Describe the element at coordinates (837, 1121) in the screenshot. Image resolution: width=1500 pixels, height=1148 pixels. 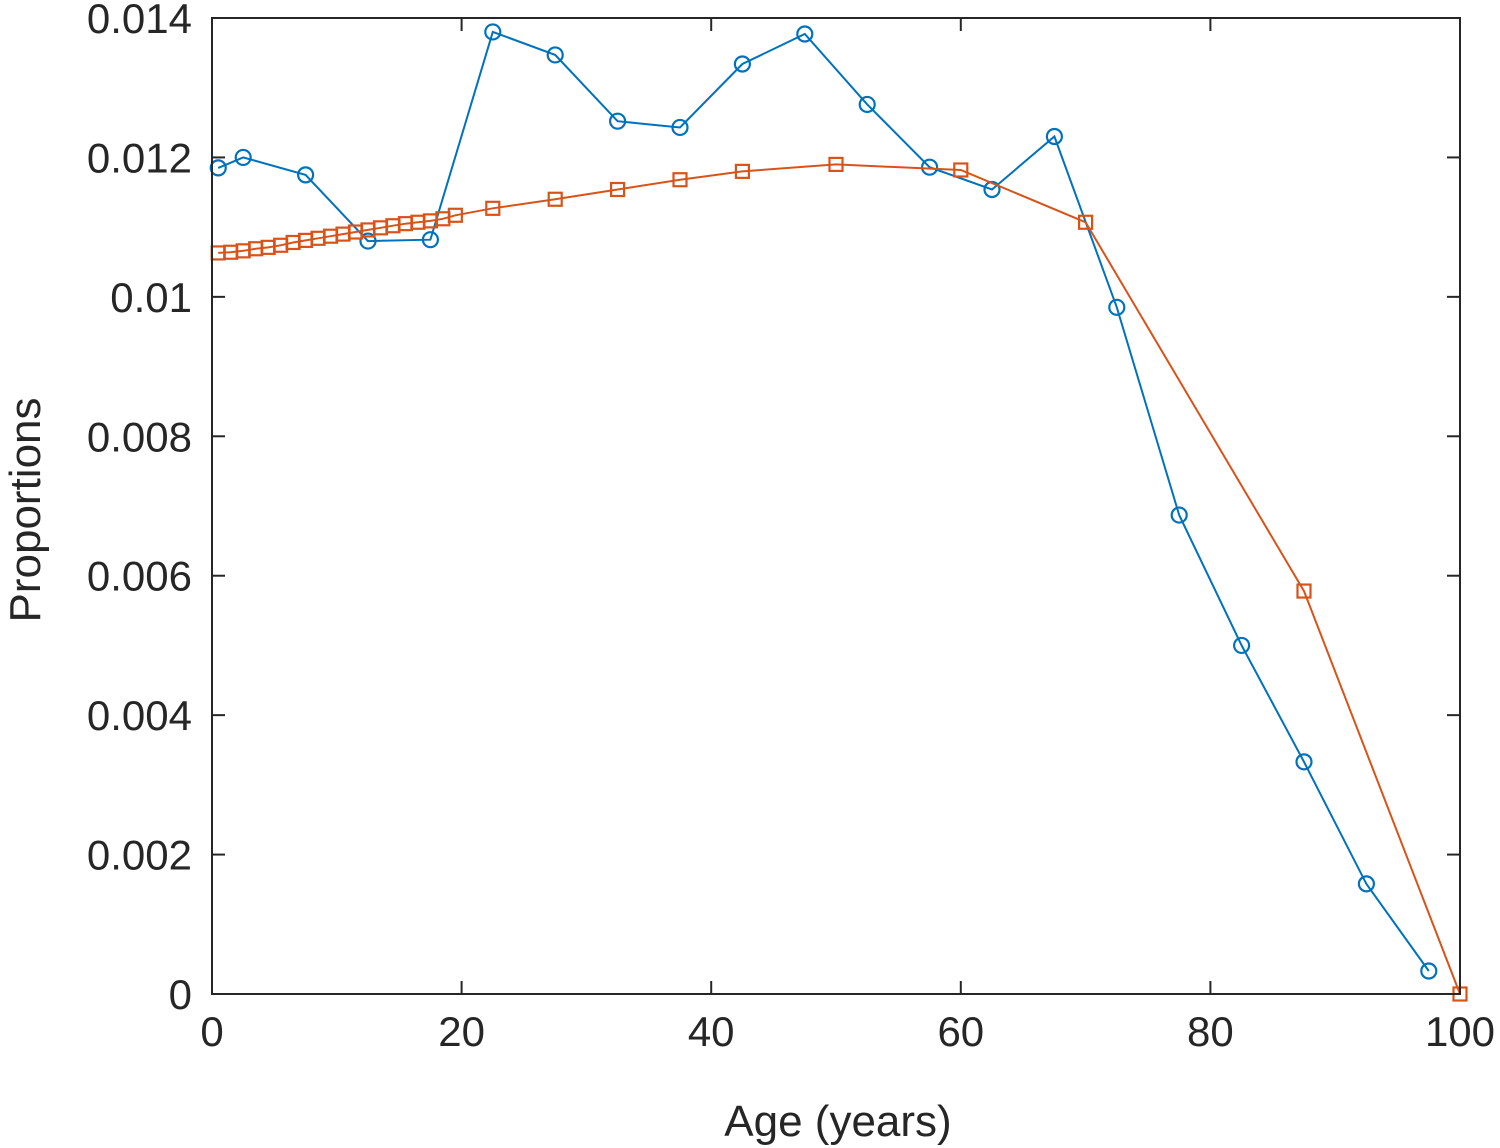
I see `x-axis-title: Age (years)` at that location.